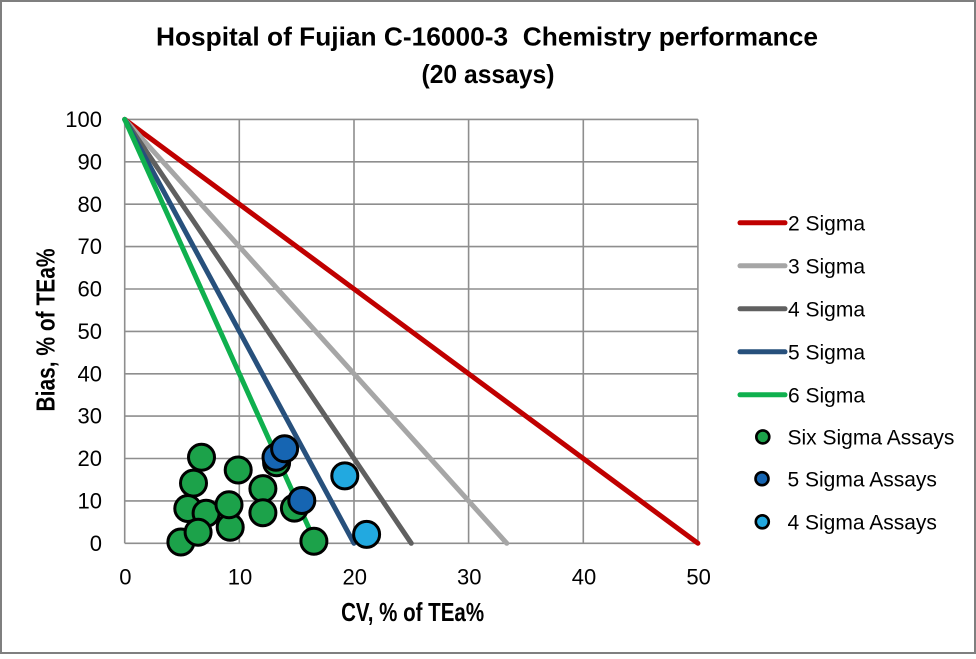 This screenshot has width=976, height=659. I want to click on svg-text: CV, % of TEa%, so click(412, 612).